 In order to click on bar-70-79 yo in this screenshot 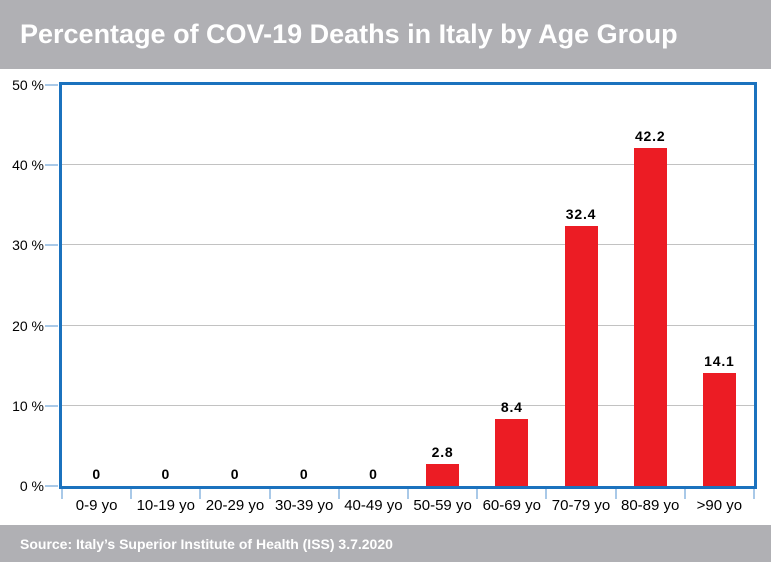, I will do `click(581, 356)`.